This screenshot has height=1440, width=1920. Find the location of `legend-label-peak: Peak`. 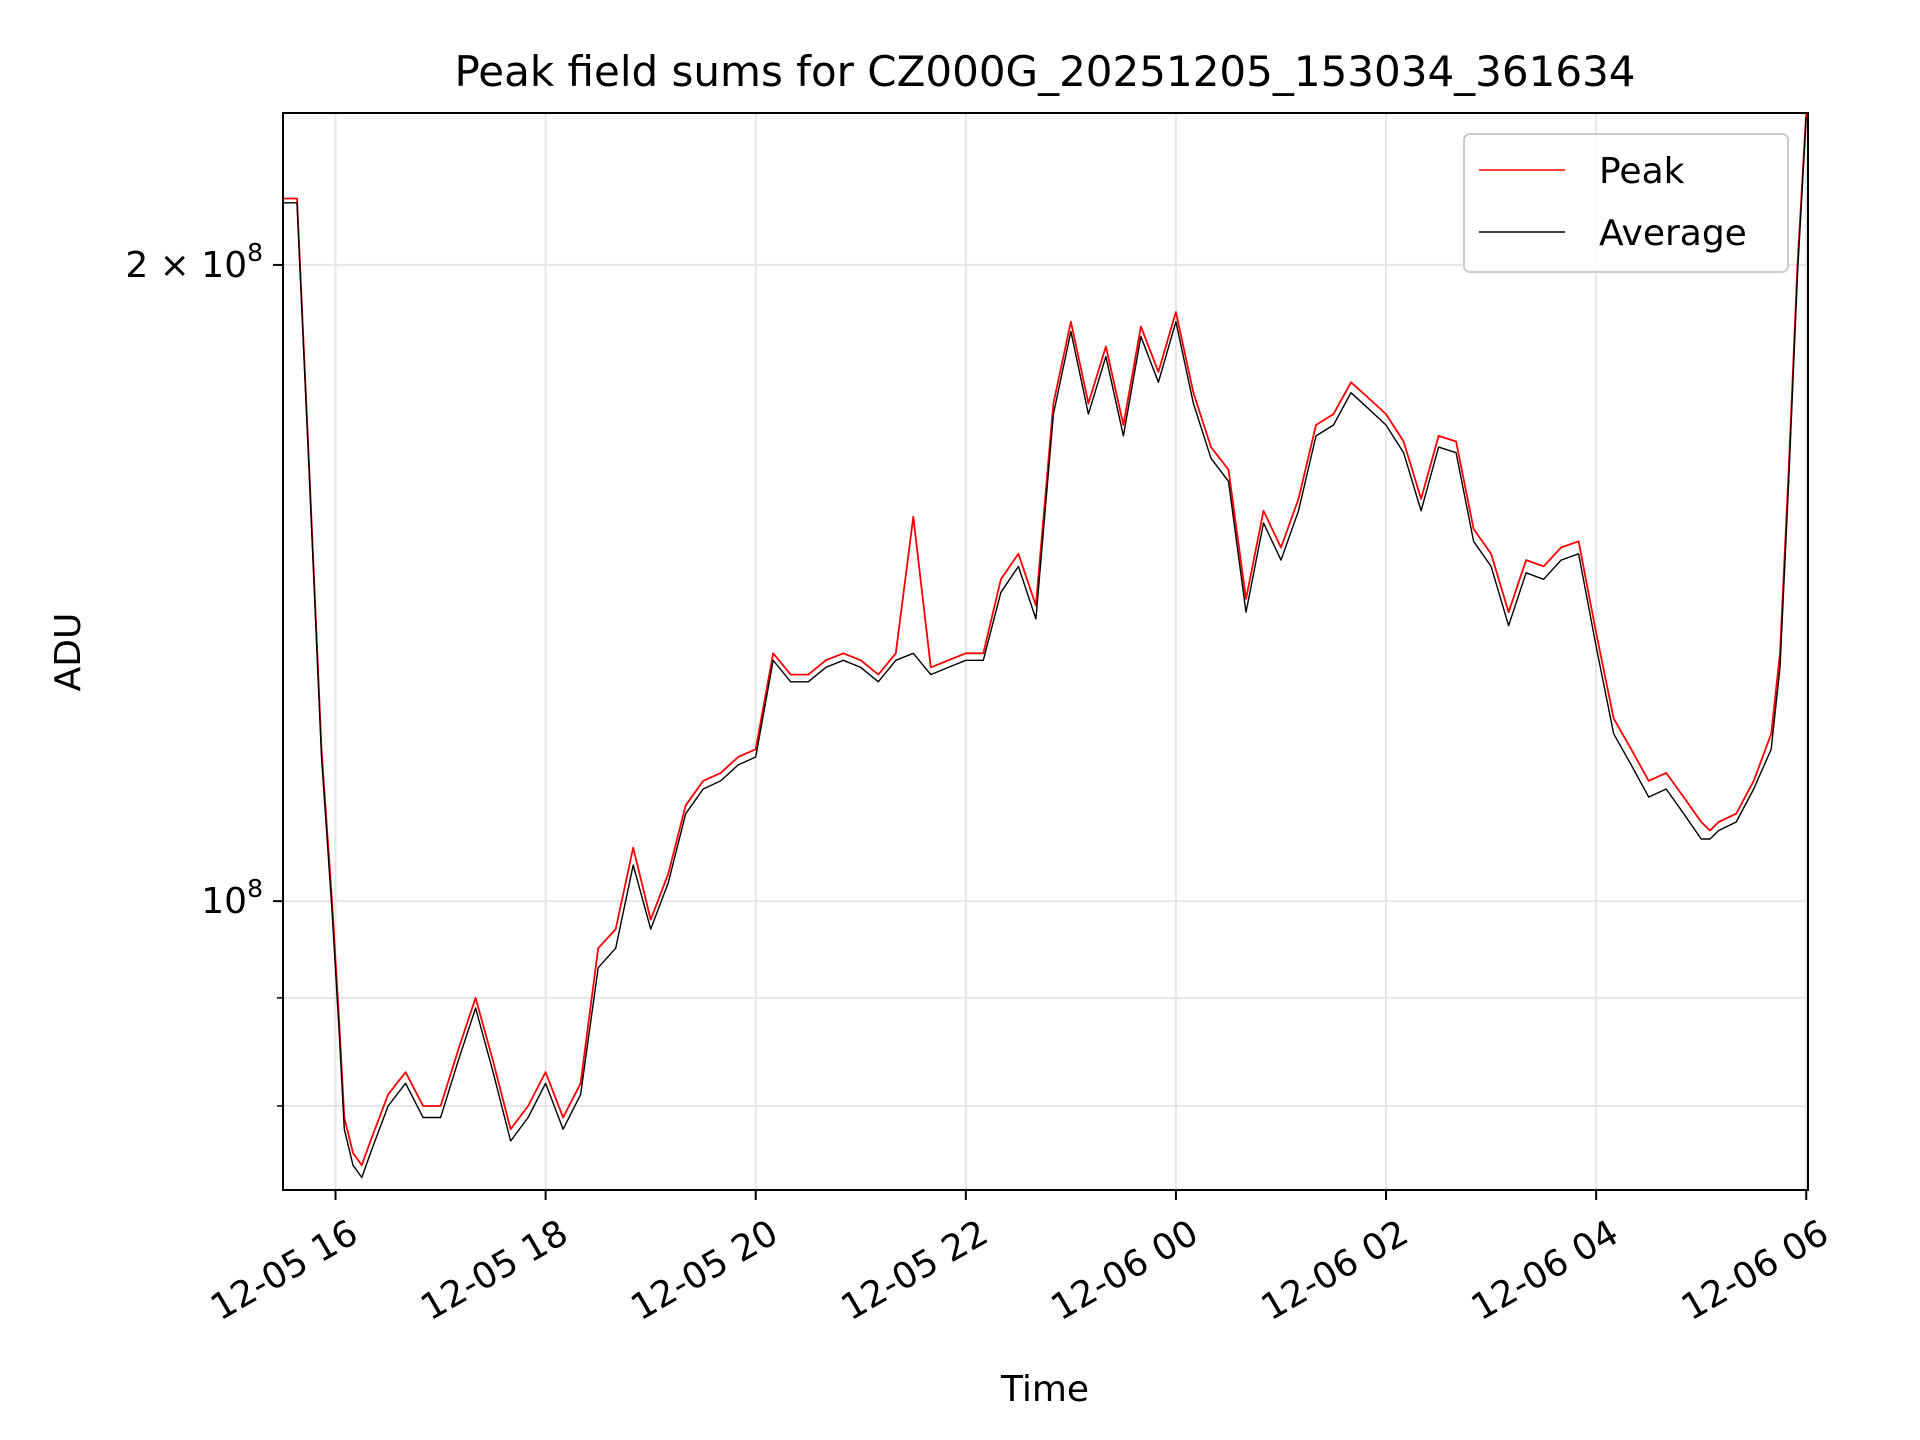

legend-label-peak: Peak is located at coordinates (1642, 171).